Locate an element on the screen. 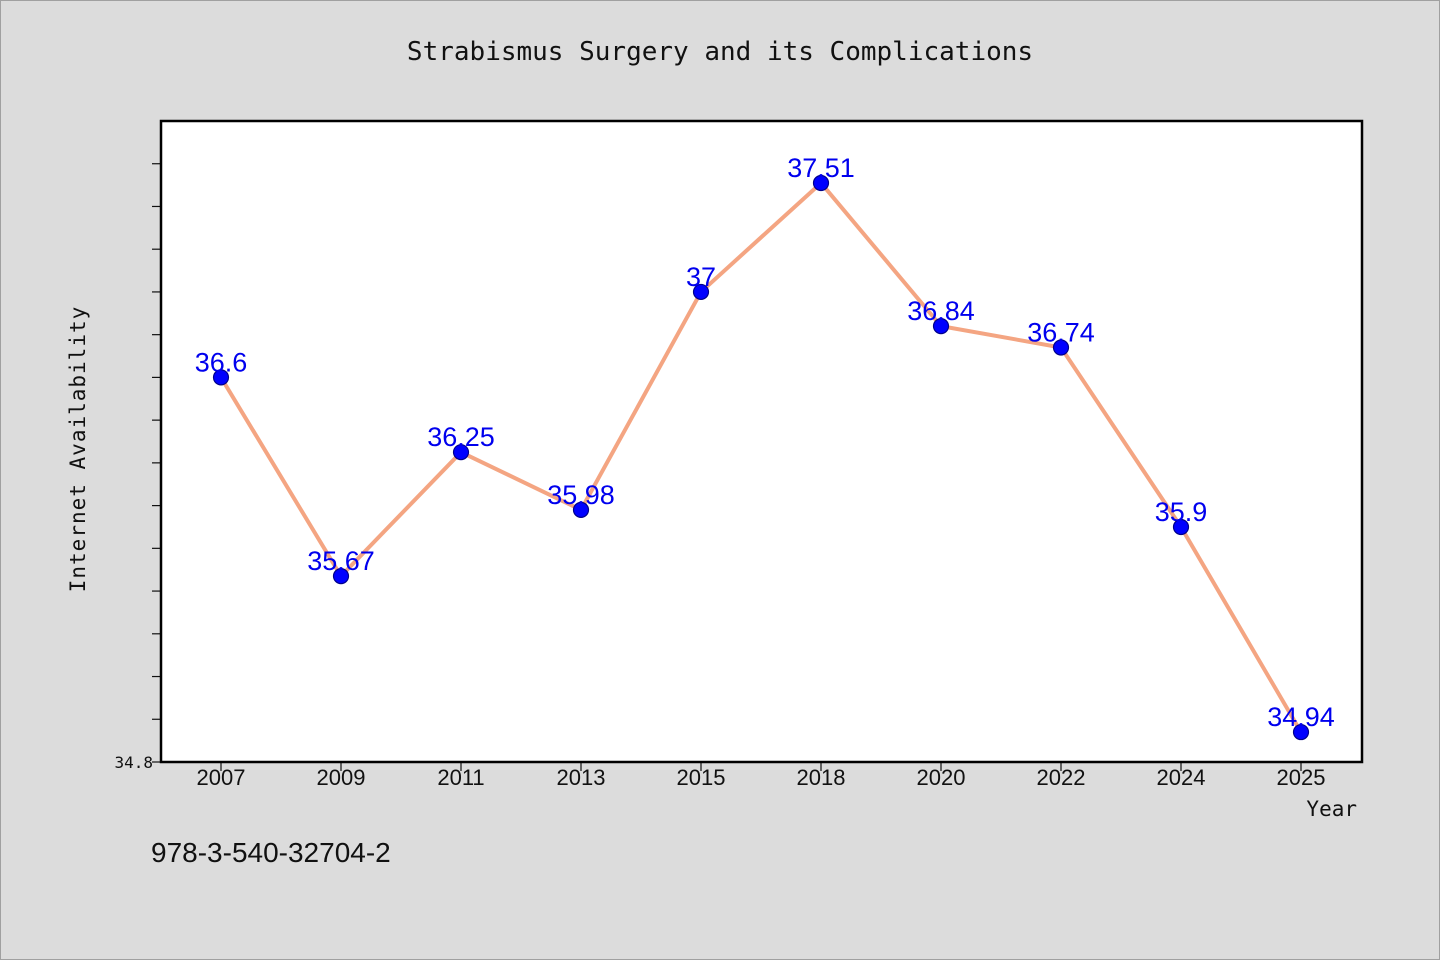 Image resolution: width=1440 pixels, height=960 pixels. data-label: 35.98 is located at coordinates (581, 495).